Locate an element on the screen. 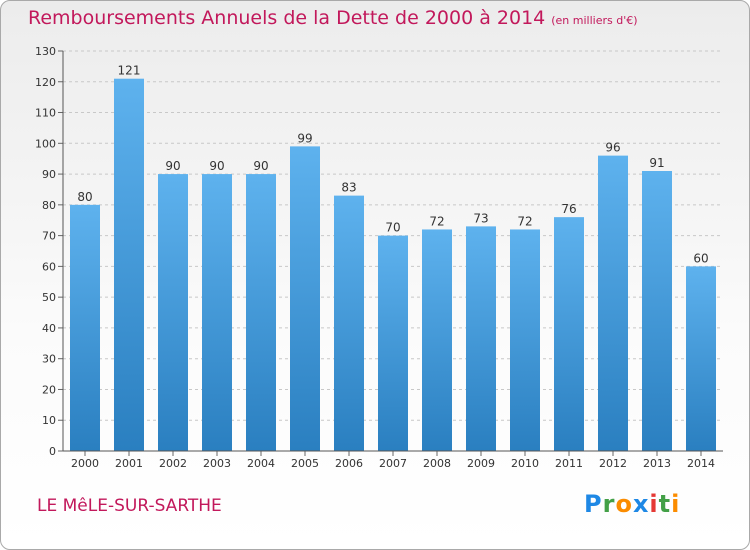 The height and width of the screenshot is (550, 750). data-label-2004: 90 is located at coordinates (260, 166).